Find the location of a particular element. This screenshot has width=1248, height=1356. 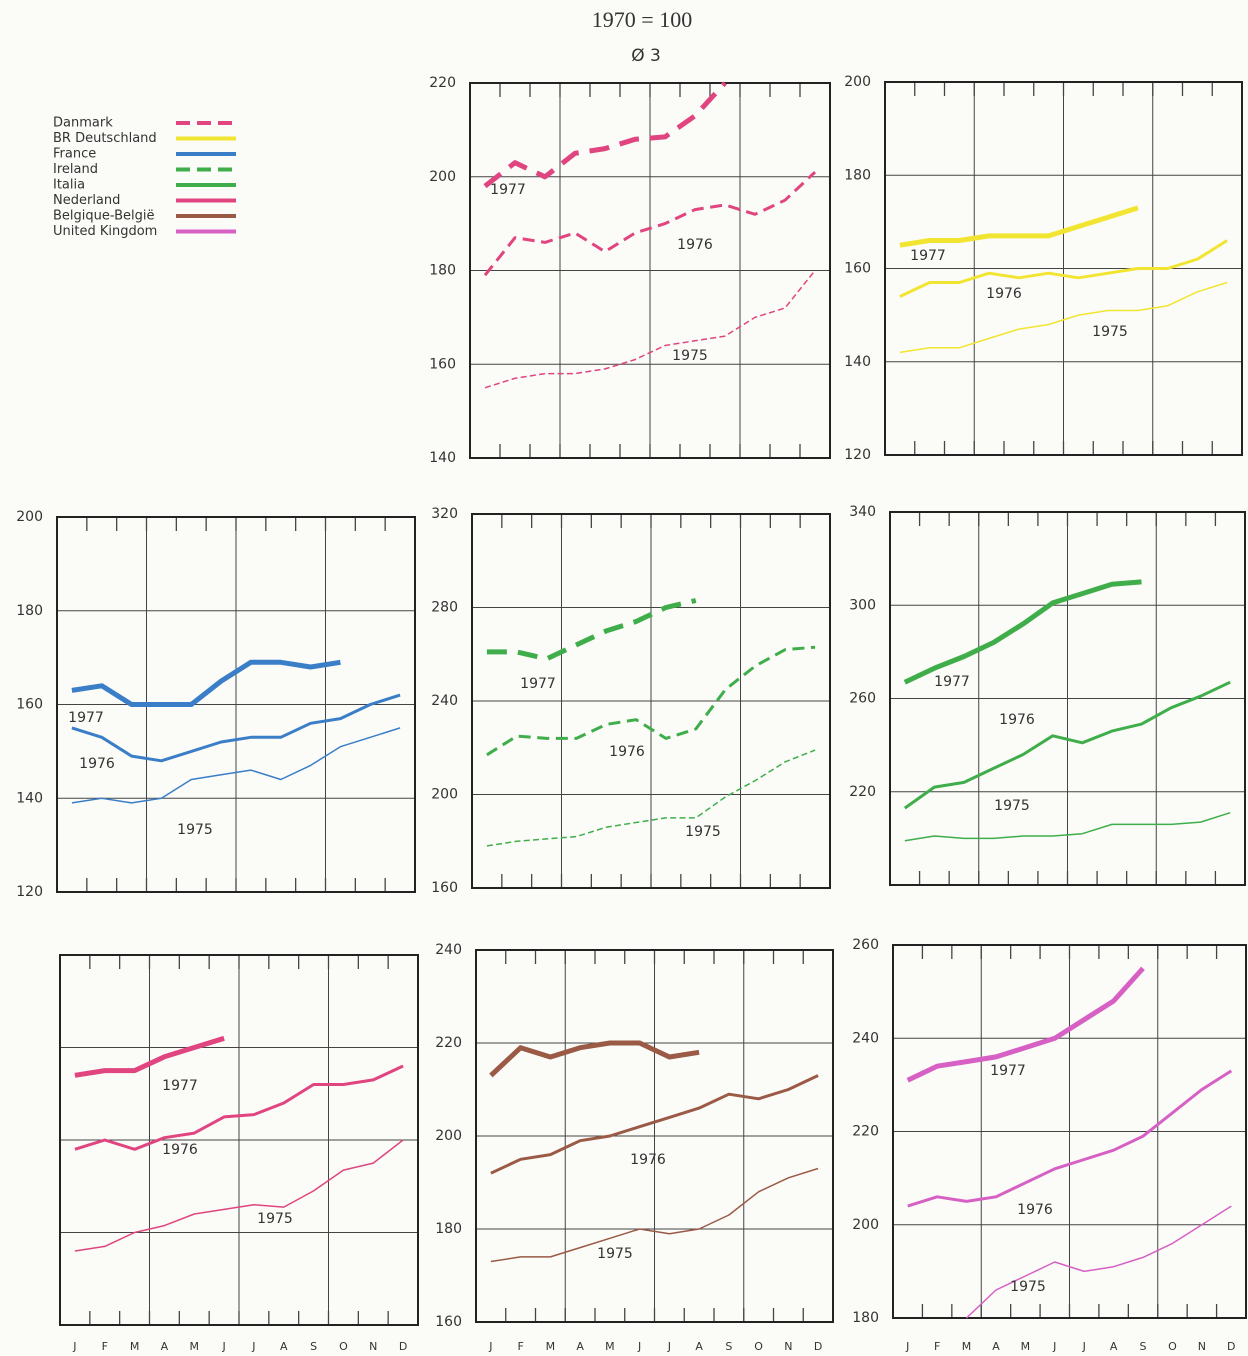

legend-label: United Kingdom is located at coordinates (105, 231).